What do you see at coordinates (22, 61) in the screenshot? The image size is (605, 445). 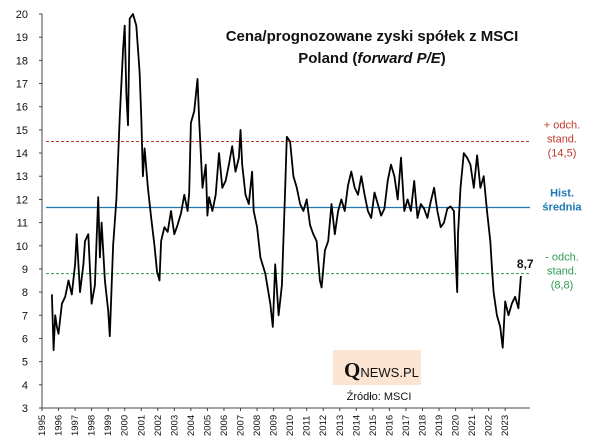 I see `y-tick-label: 18` at bounding box center [22, 61].